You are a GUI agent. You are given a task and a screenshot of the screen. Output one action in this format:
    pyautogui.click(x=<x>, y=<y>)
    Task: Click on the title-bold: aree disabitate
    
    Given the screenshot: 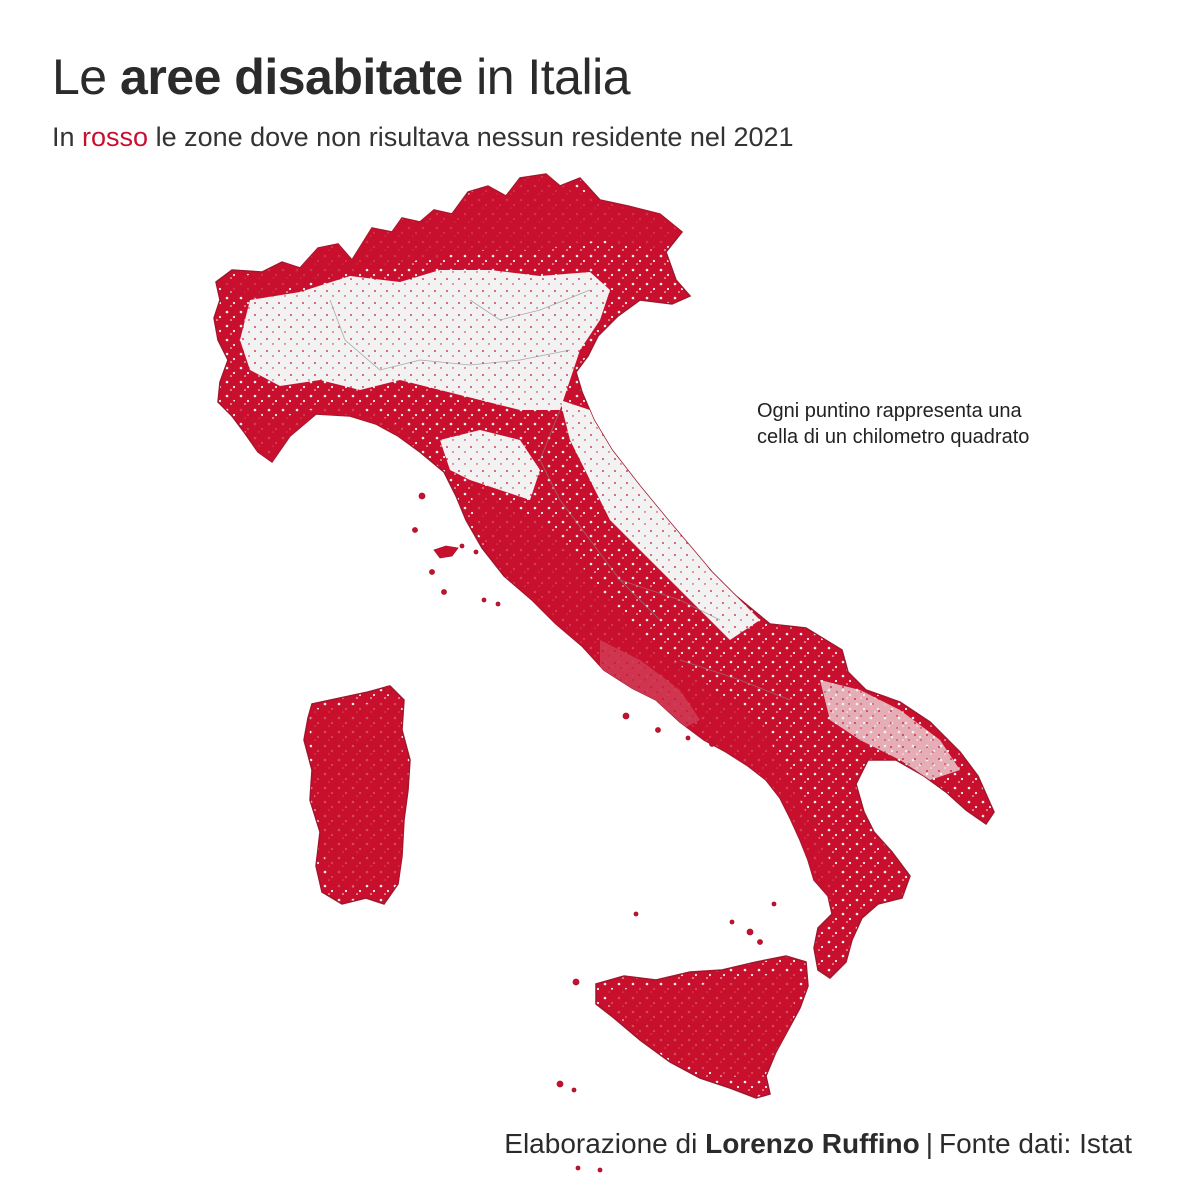 What is the action you would take?
    pyautogui.click(x=291, y=77)
    